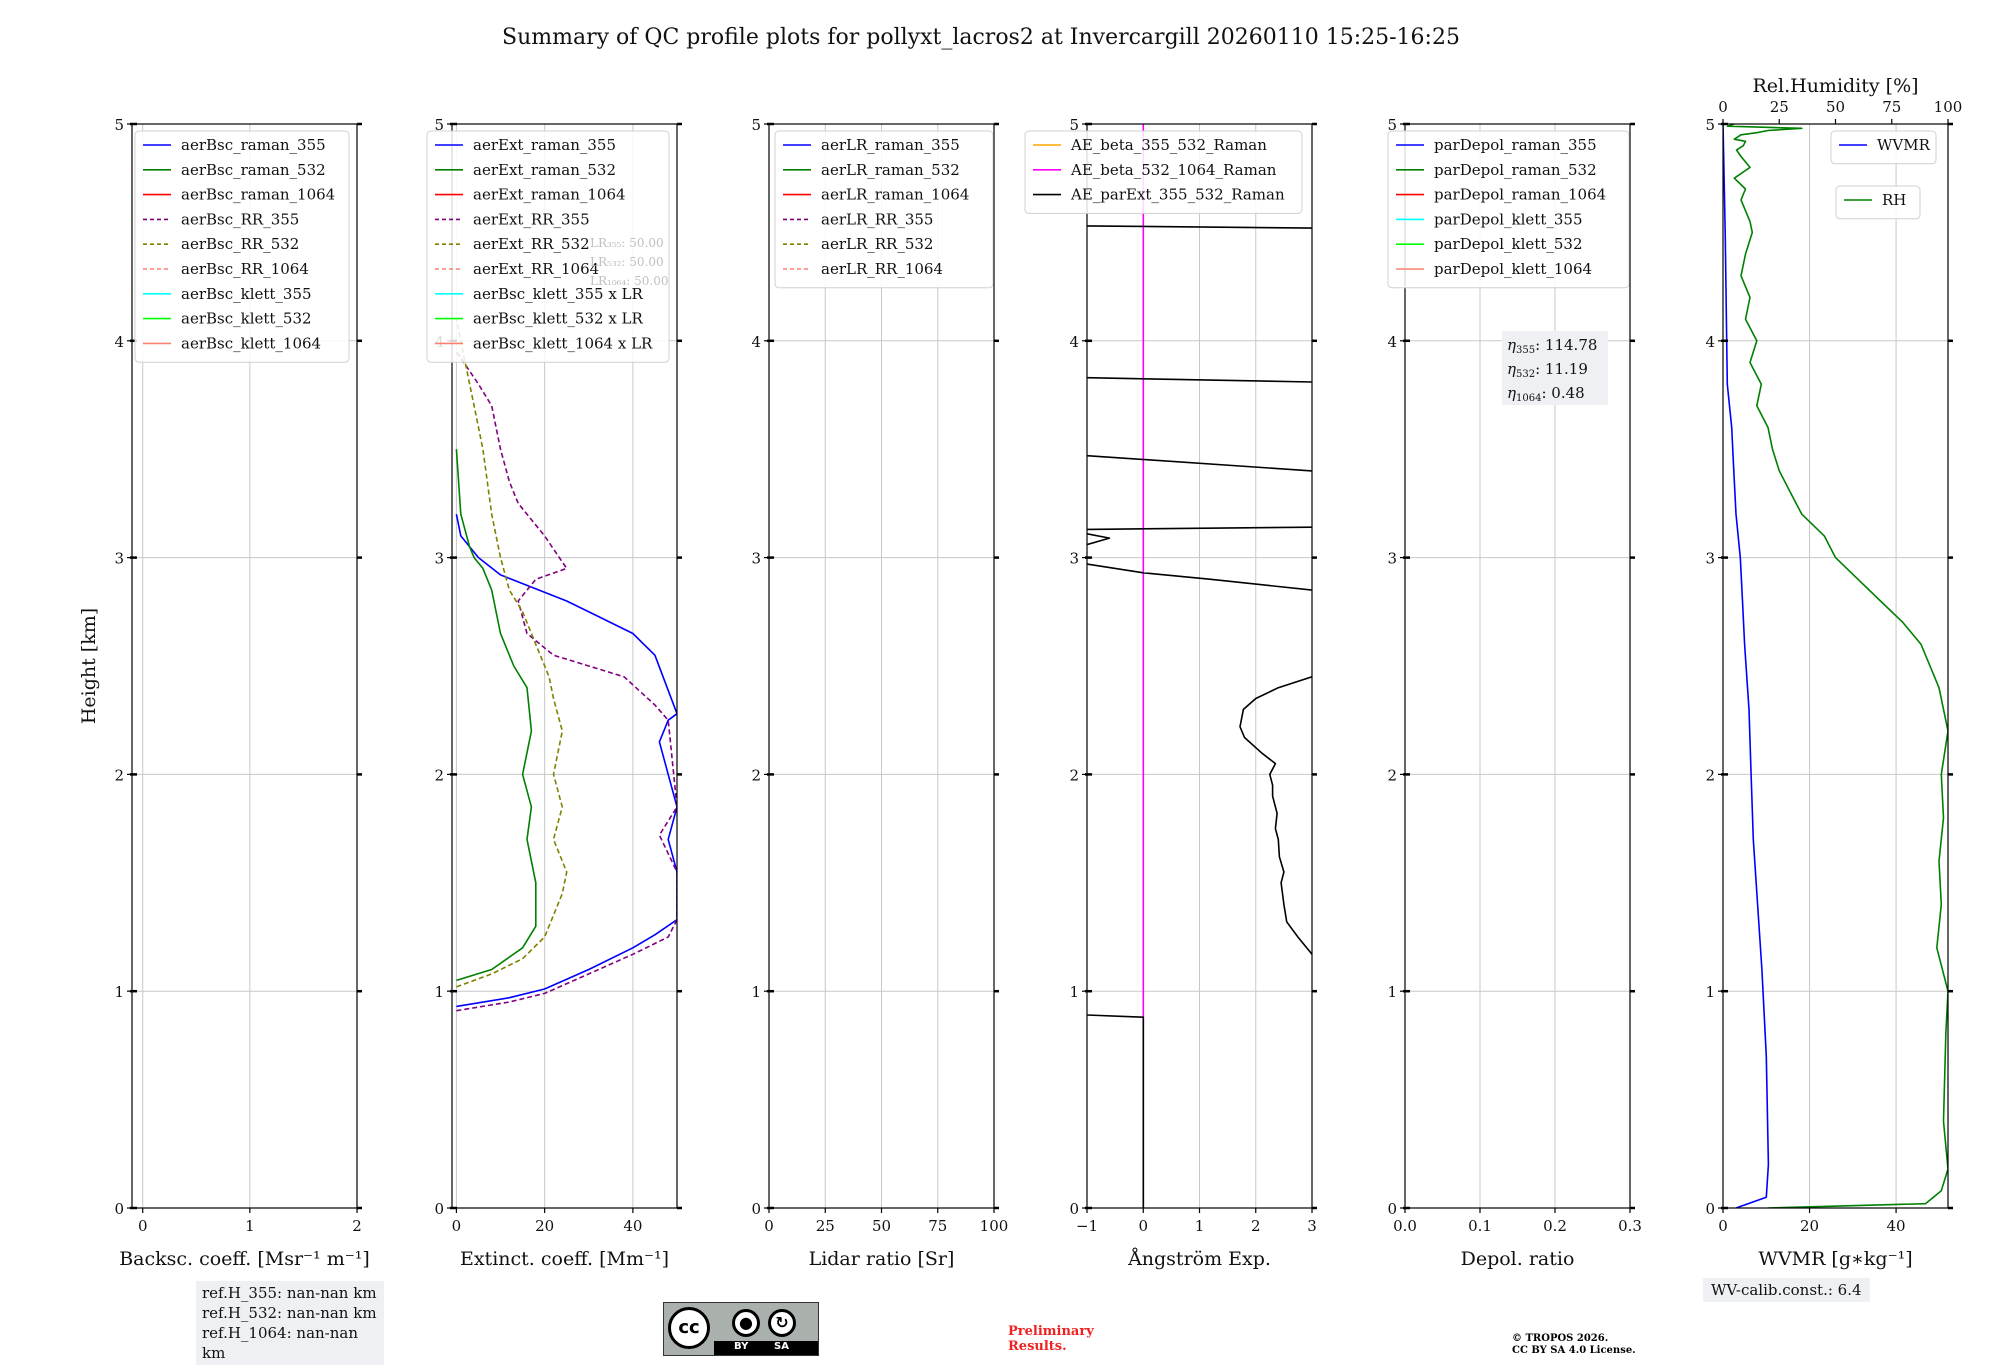 This screenshot has width=2000, height=1365. I want to click on series-line-ae-parext-355-532-raman-c, so click(1099, 539).